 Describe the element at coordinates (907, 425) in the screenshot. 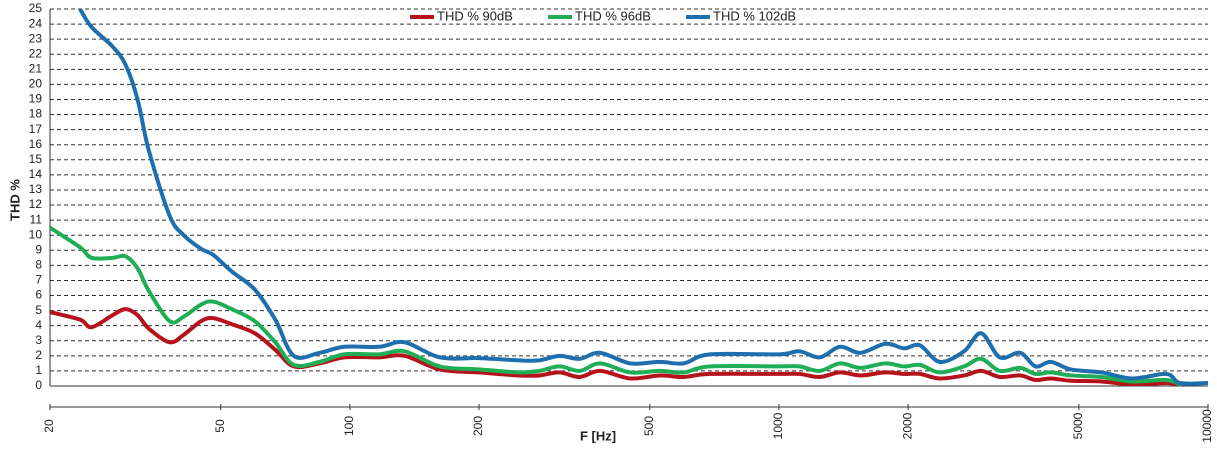

I see `x-tick-label: 2000` at that location.